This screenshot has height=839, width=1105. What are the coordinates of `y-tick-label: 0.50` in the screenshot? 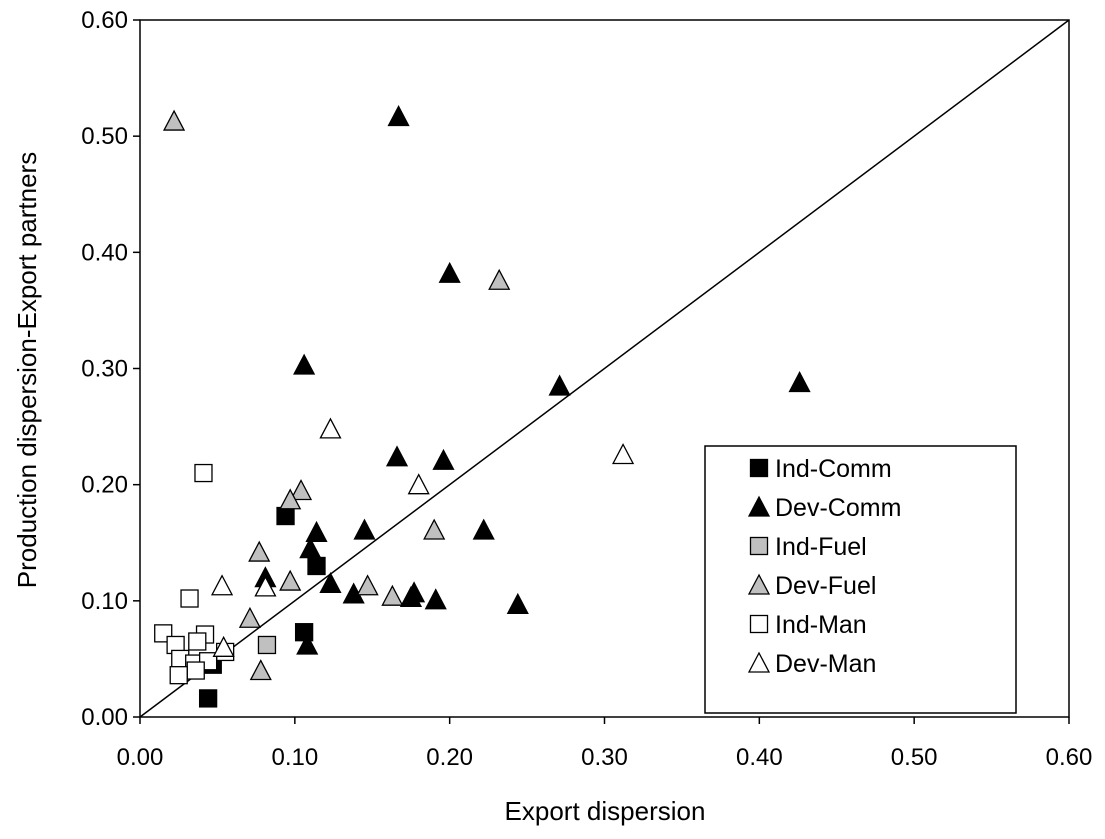 It's located at (104, 136).